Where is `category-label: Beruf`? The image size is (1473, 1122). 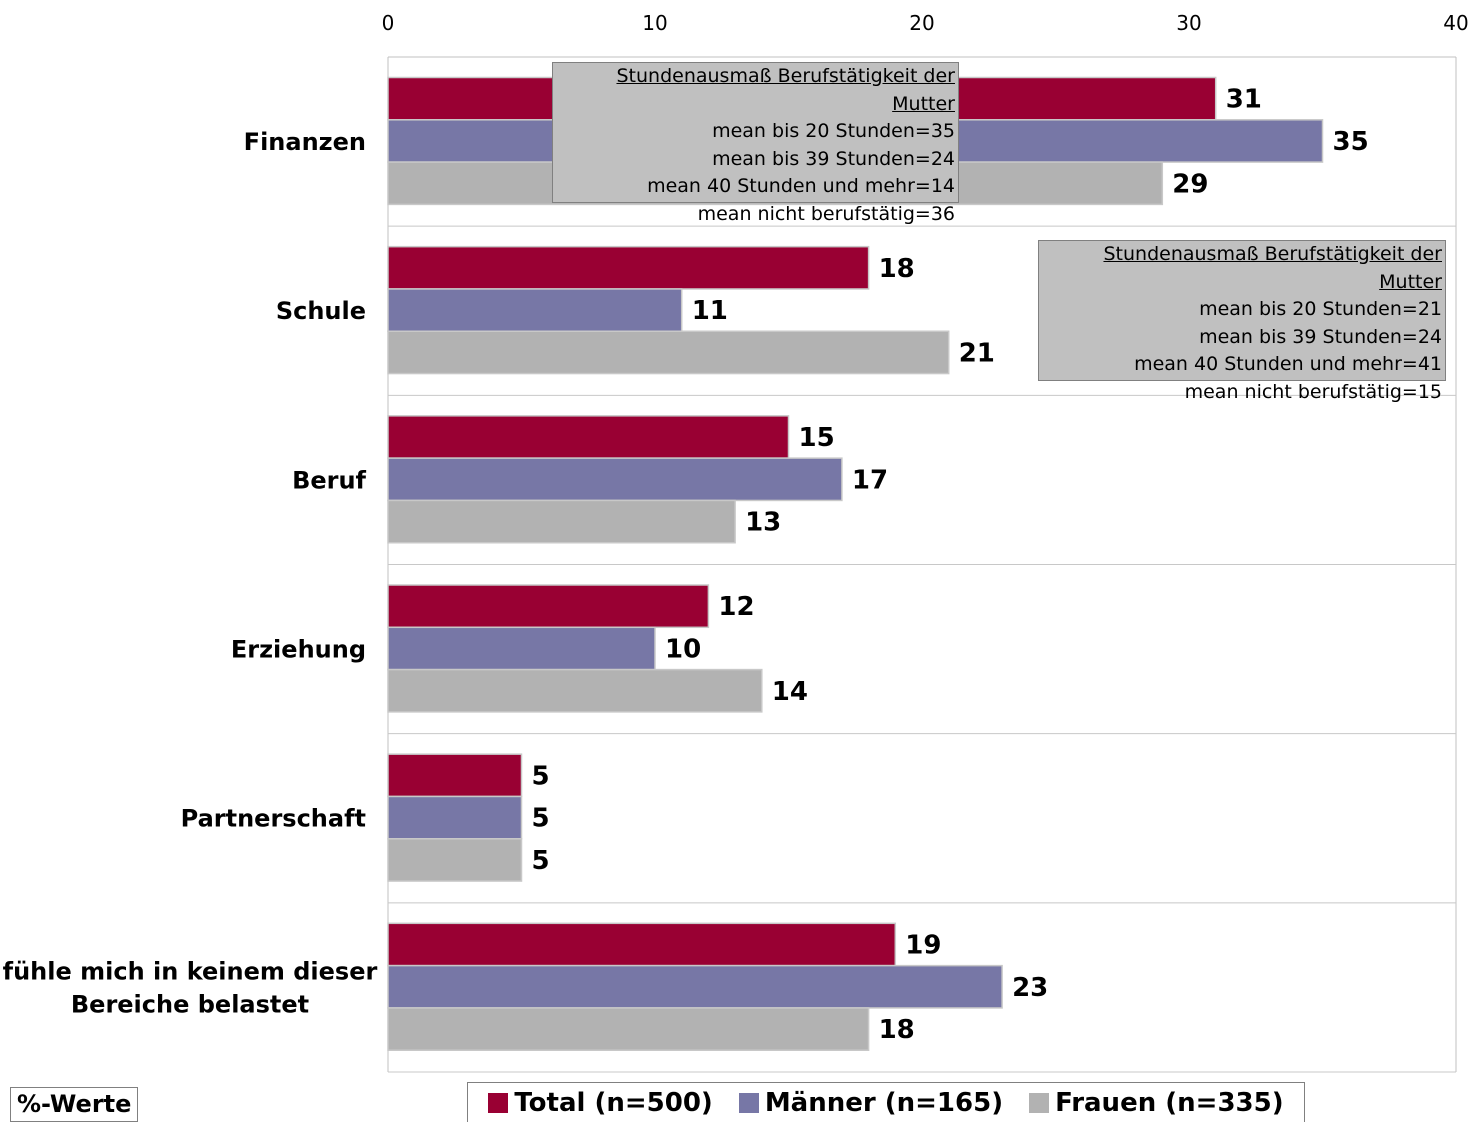
category-label: Beruf is located at coordinates (329, 480).